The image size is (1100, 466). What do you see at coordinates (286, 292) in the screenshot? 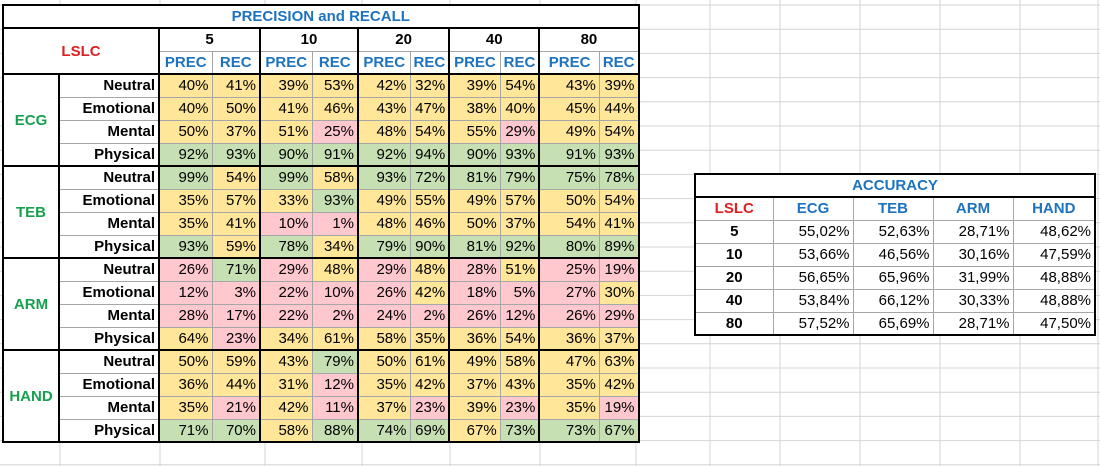
I see `value-cell: 22%` at bounding box center [286, 292].